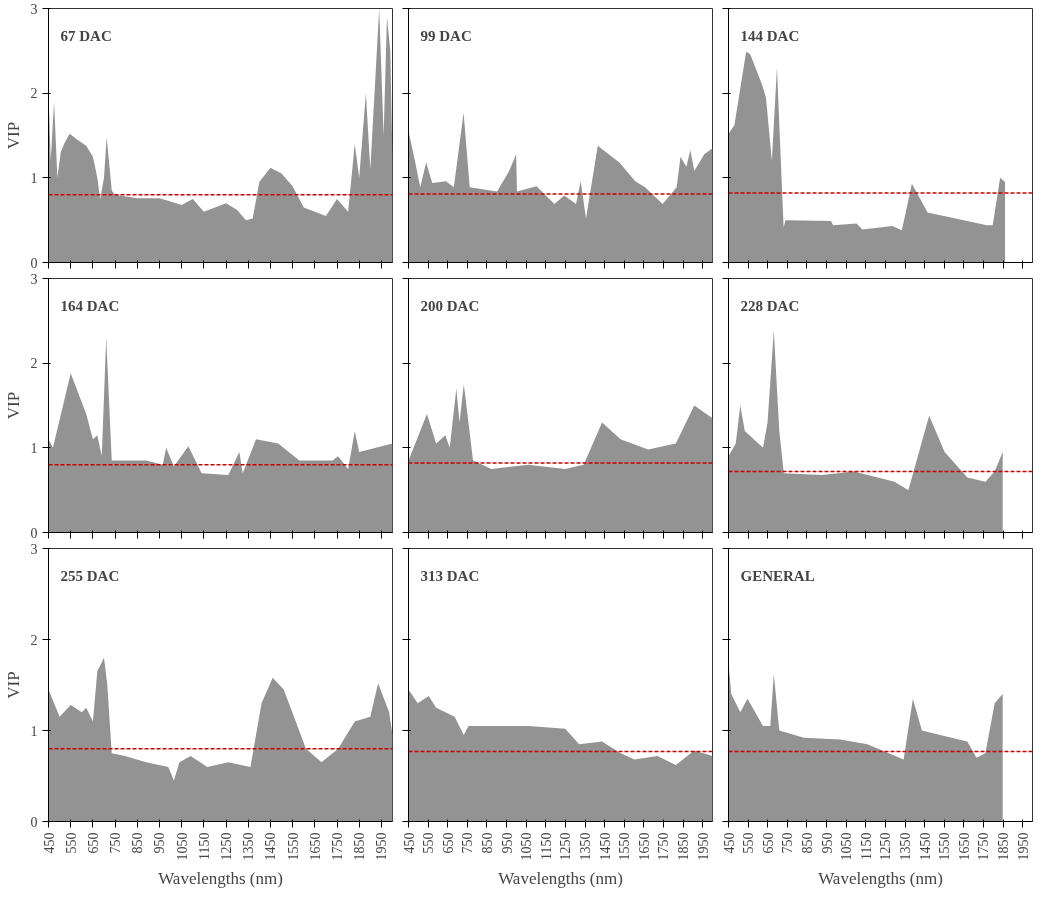 The image size is (1049, 910). What do you see at coordinates (446, 35) in the screenshot?
I see `text: 99 DAC` at bounding box center [446, 35].